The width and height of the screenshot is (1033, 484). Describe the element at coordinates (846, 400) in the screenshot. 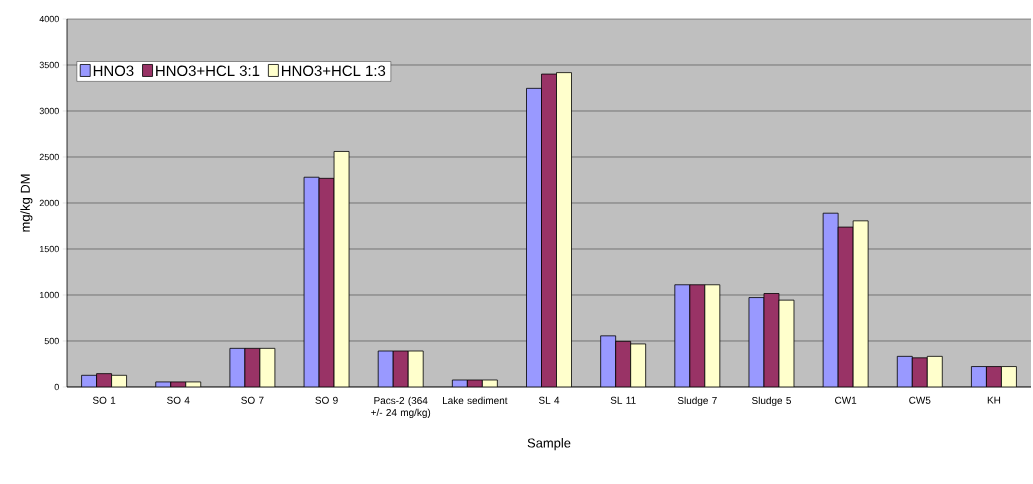

I see `x-tick-label: CW1` at that location.